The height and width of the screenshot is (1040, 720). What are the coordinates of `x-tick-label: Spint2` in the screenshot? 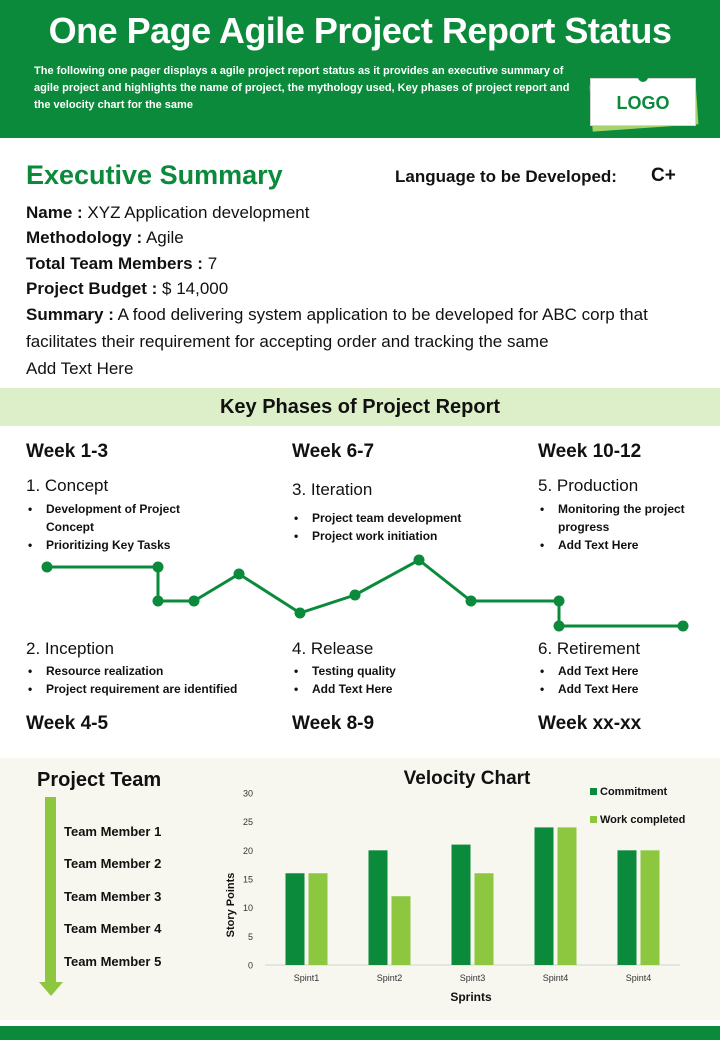 It's located at (390, 978).